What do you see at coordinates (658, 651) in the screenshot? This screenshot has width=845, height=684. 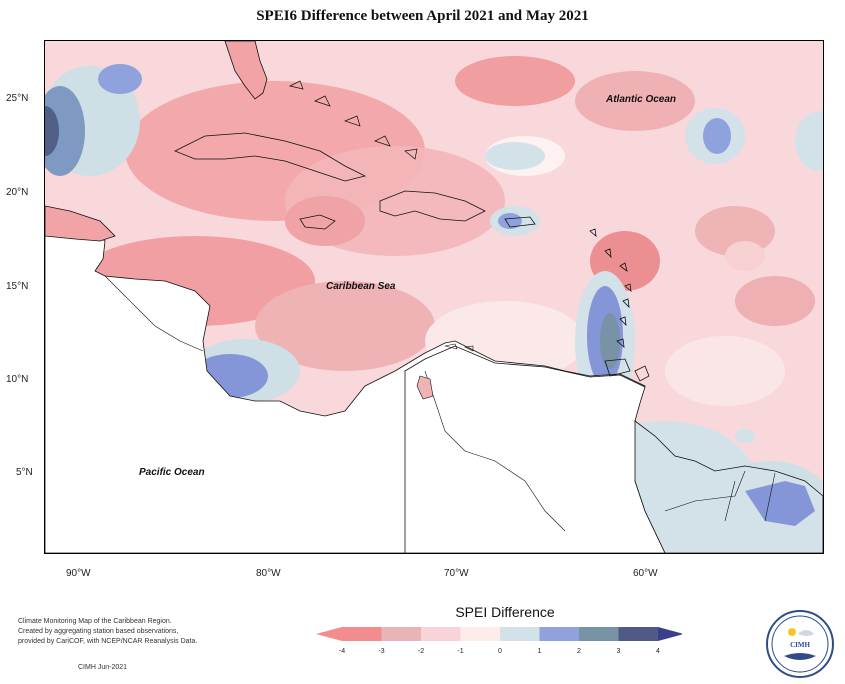 I see `legend-tick-label: 4` at bounding box center [658, 651].